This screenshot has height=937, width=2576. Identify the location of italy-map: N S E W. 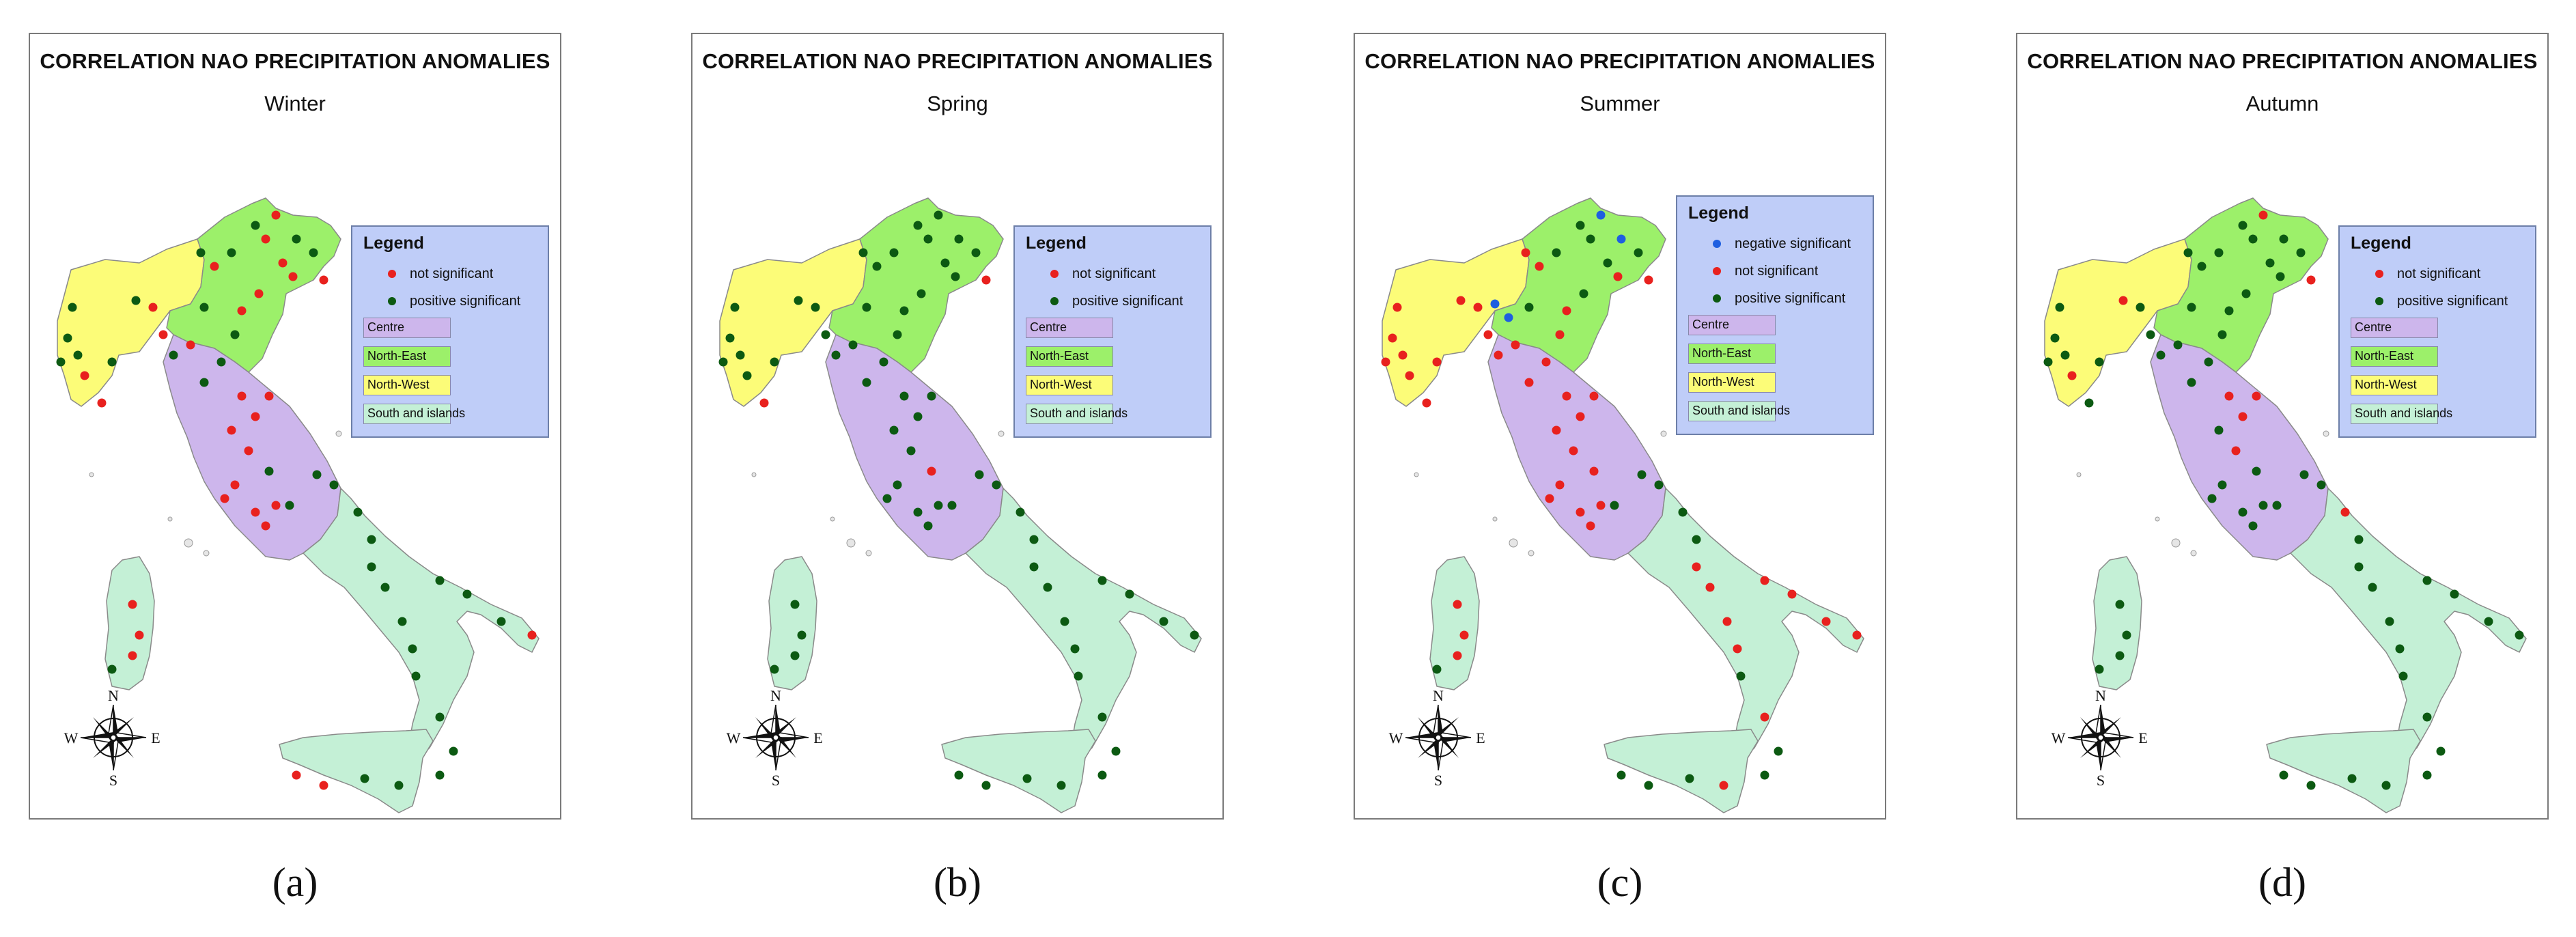
(2285, 505).